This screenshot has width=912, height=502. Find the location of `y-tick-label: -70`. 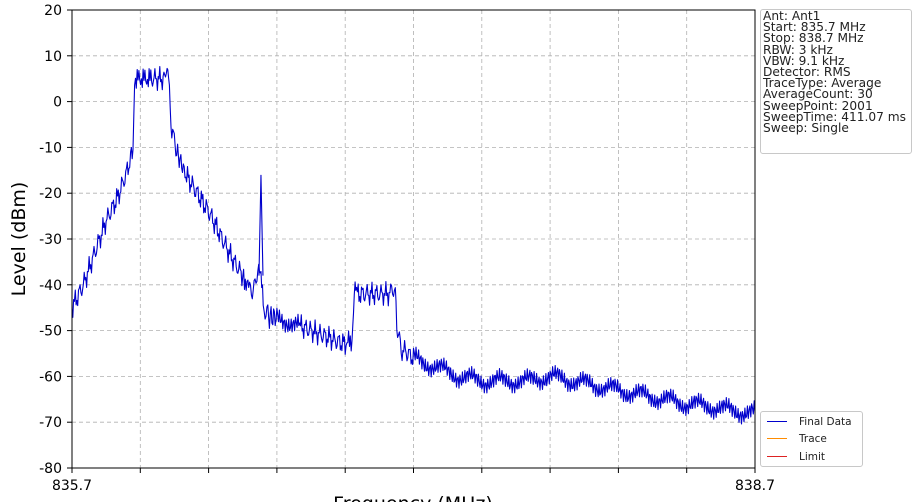

y-tick-label: -70 is located at coordinates (50, 423).